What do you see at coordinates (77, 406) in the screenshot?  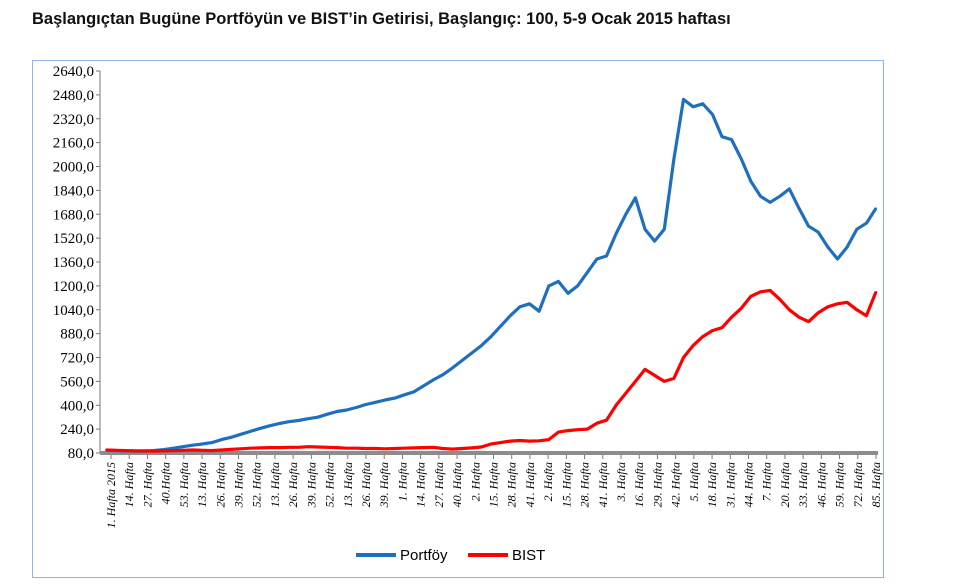 I see `y-tick-label: 400,0` at bounding box center [77, 406].